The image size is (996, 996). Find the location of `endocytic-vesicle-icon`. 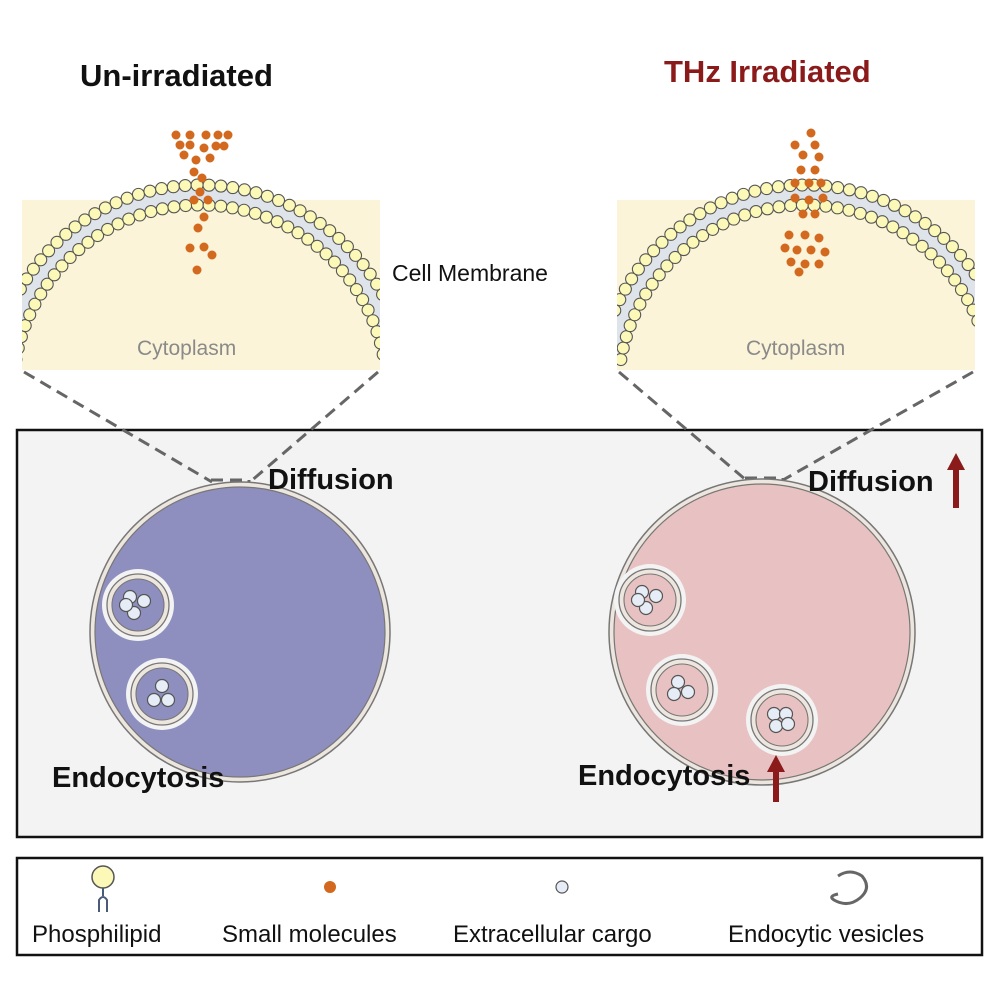

endocytic-vesicle-icon is located at coordinates (849, 887).